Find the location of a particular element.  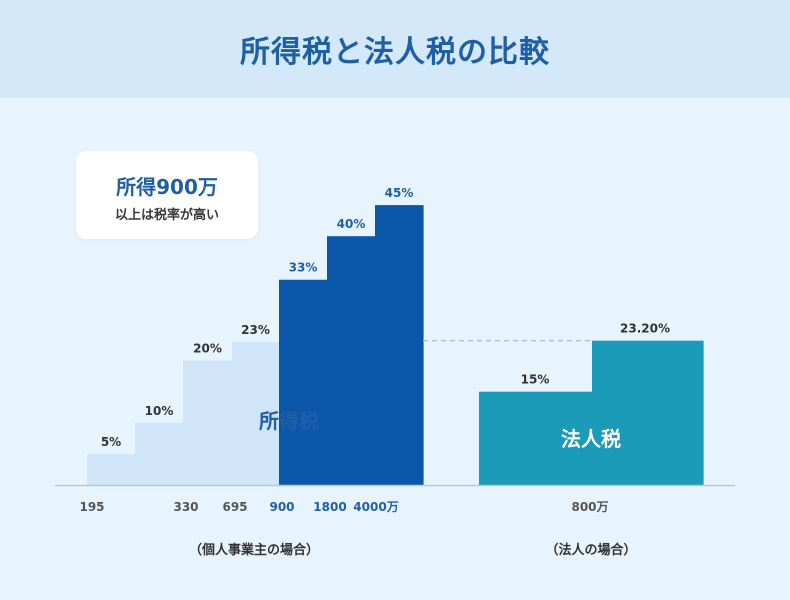

income-tax-tick-label: 1800 is located at coordinates (329, 507).